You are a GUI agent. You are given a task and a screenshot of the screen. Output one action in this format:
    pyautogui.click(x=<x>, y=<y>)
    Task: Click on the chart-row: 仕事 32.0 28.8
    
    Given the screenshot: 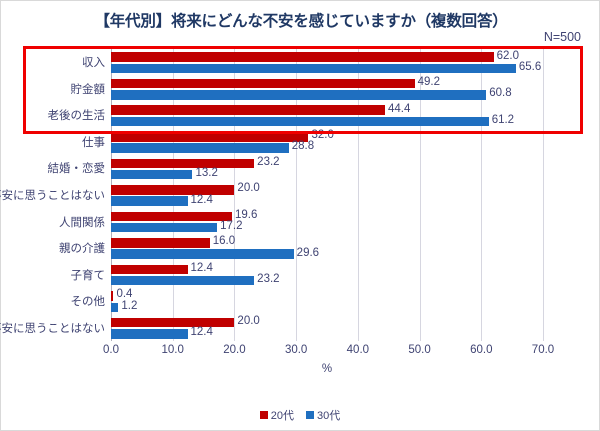 What is the action you would take?
    pyautogui.click(x=312, y=142)
    